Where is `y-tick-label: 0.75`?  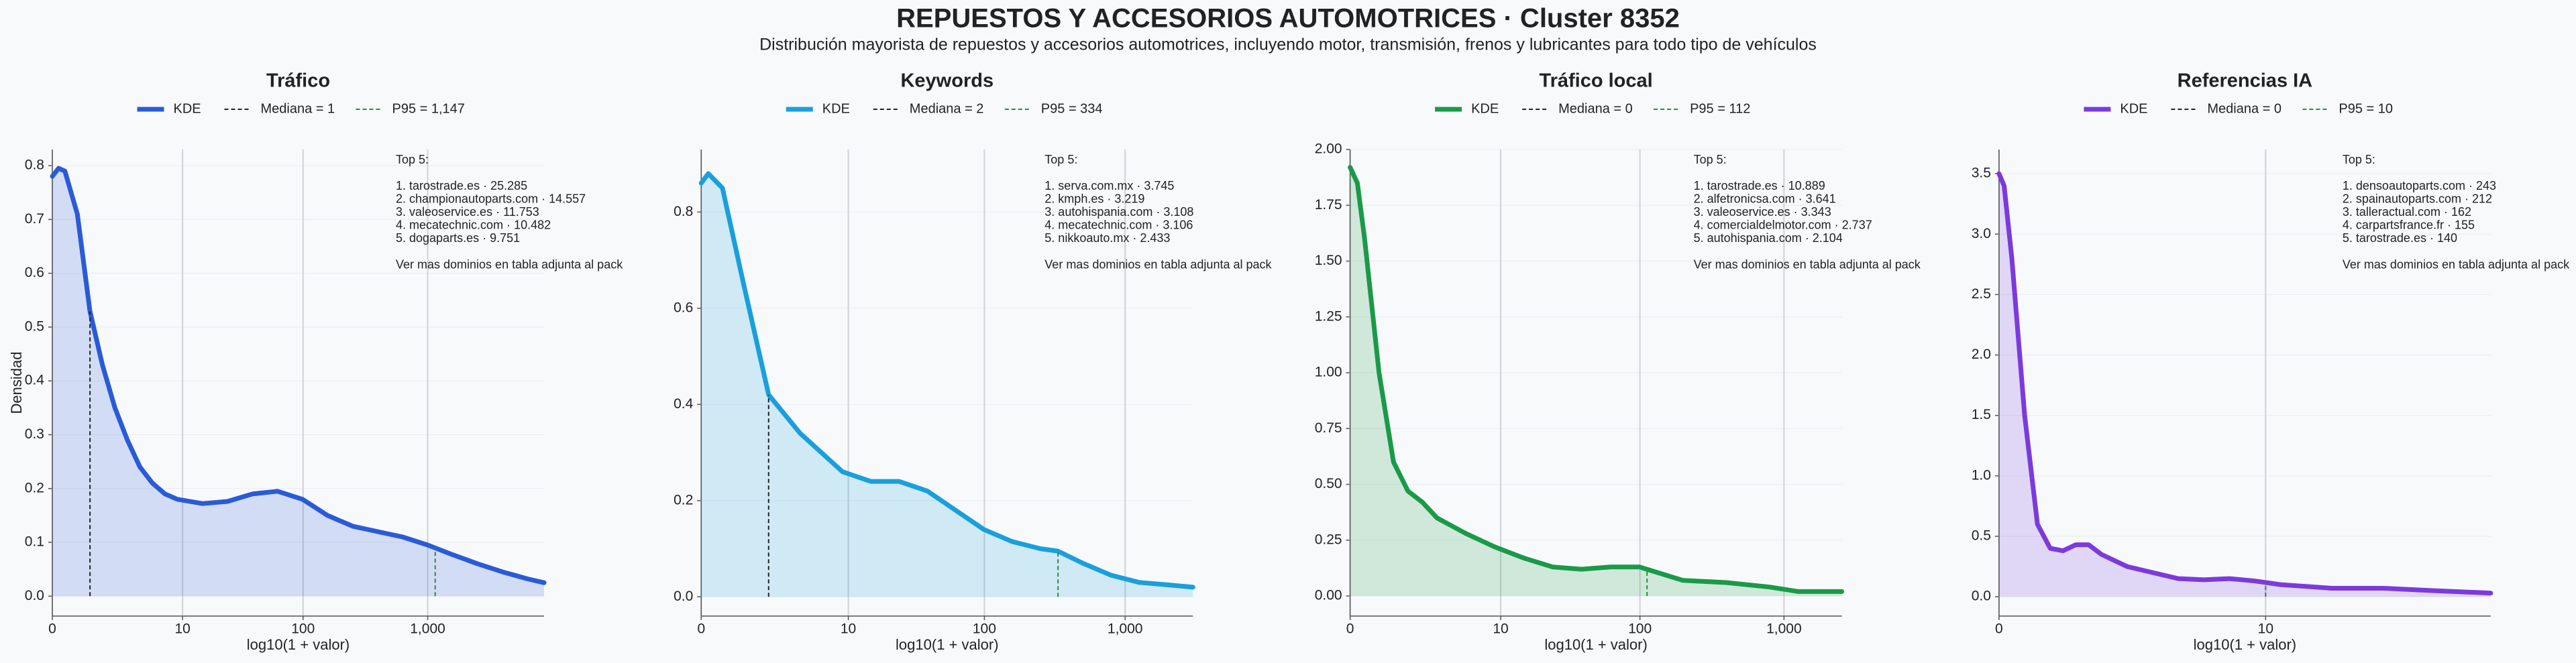
y-tick-label: 0.75 is located at coordinates (1328, 428).